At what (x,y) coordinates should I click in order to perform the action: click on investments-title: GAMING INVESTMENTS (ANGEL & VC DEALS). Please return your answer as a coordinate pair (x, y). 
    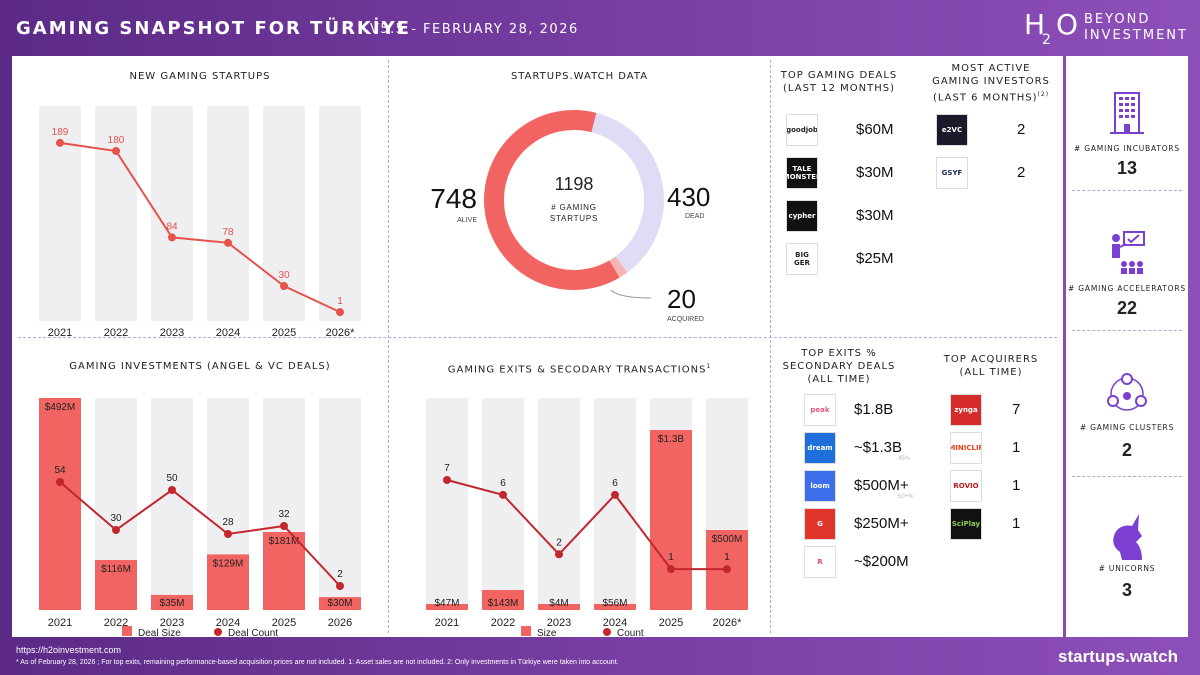
    Looking at the image, I should click on (200, 366).